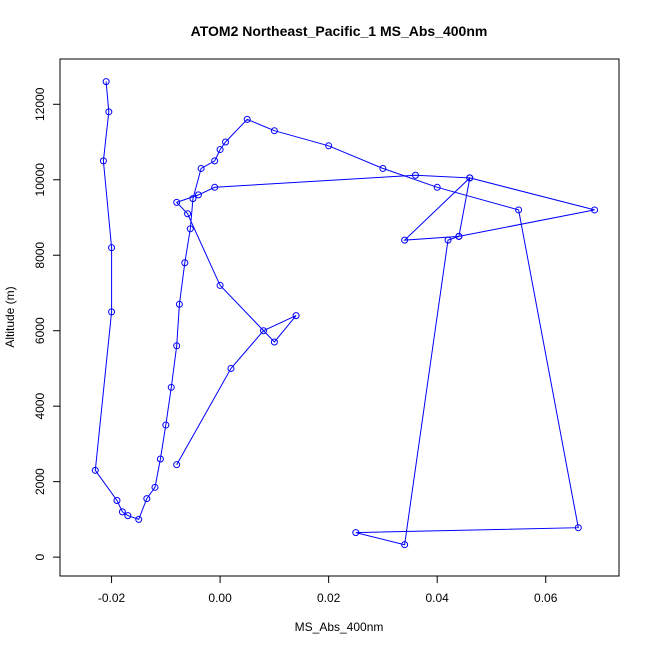 The image size is (650, 650). I want to click on y-tick-label: 10000, so click(40, 180).